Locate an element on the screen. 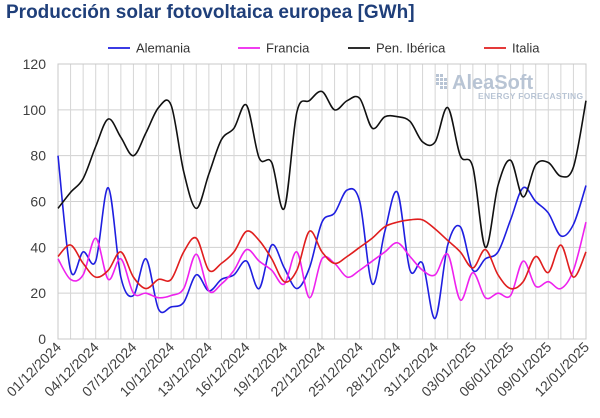 The width and height of the screenshot is (600, 418). logo-icon is located at coordinates (441, 81).